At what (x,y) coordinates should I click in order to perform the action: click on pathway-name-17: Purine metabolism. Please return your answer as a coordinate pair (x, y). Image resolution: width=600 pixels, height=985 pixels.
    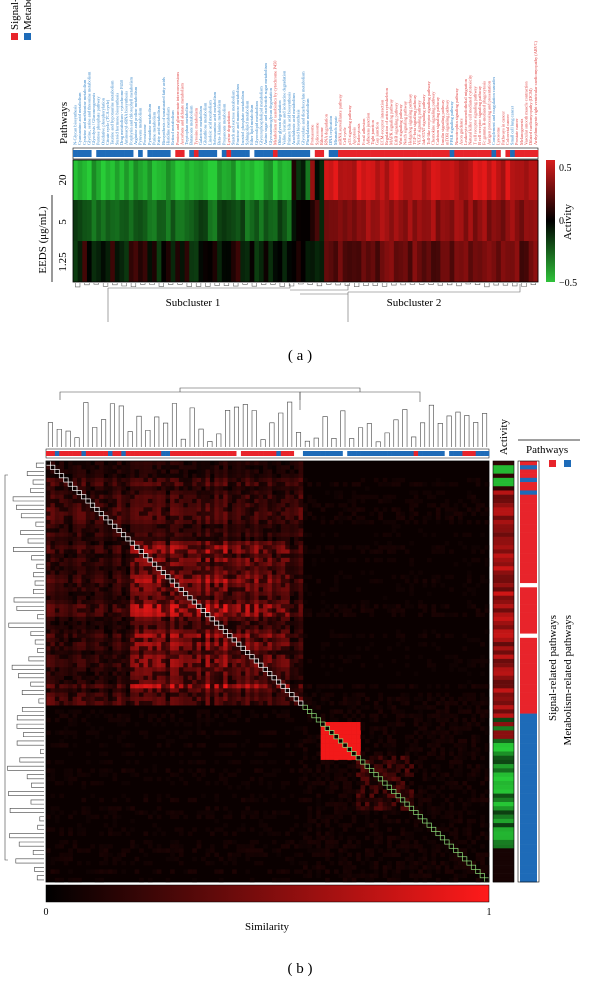
    Looking at the image, I should click on (154, 128).